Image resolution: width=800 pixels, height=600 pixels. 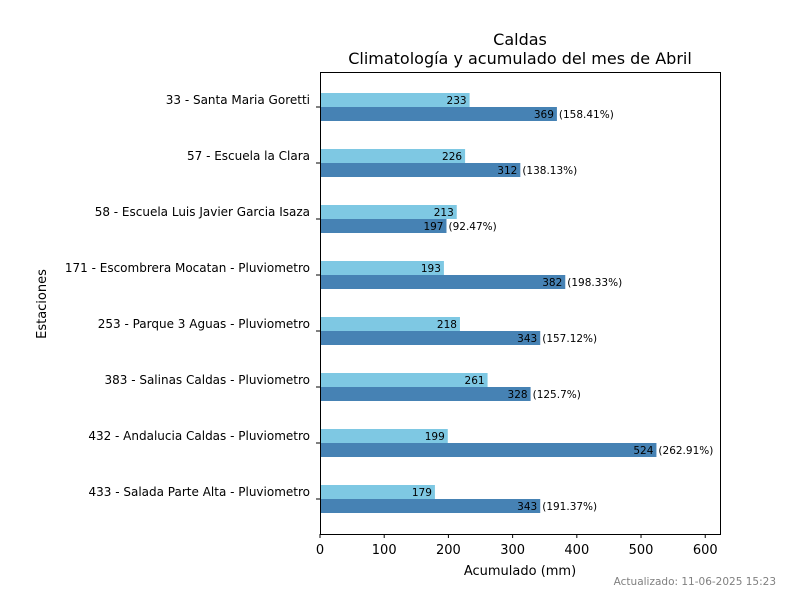 I want to click on x-axis-label: Acumulado (mm), so click(x=520, y=571).